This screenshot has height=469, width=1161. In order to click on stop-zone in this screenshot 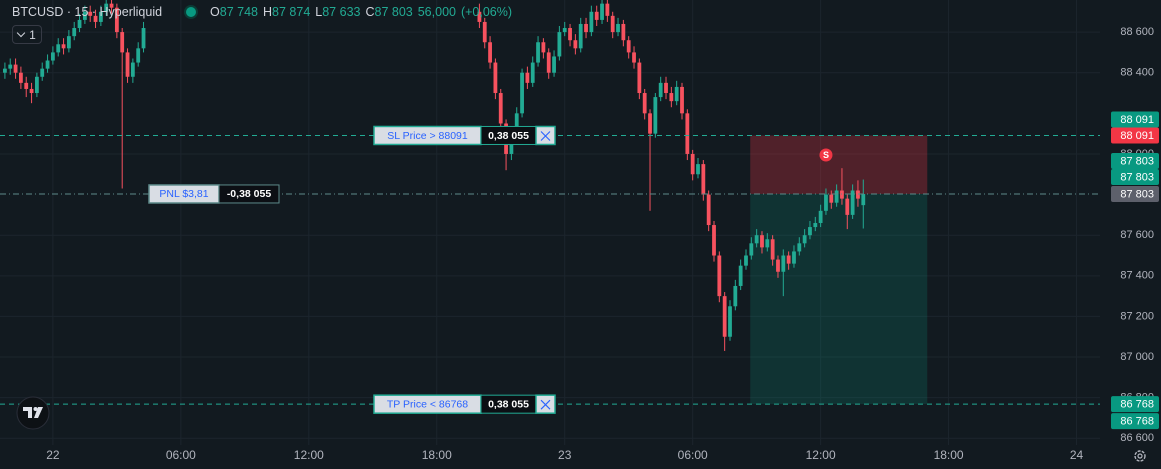, I will do `click(839, 164)`.